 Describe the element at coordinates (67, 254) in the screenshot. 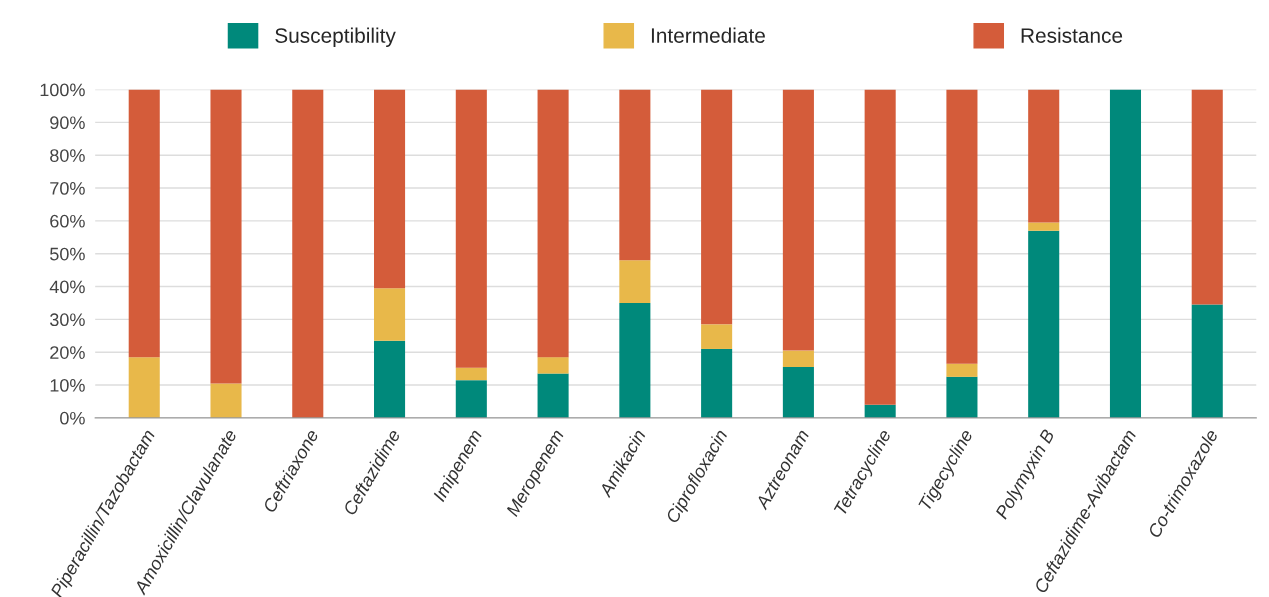

I see `y-tick-label: 50%` at that location.